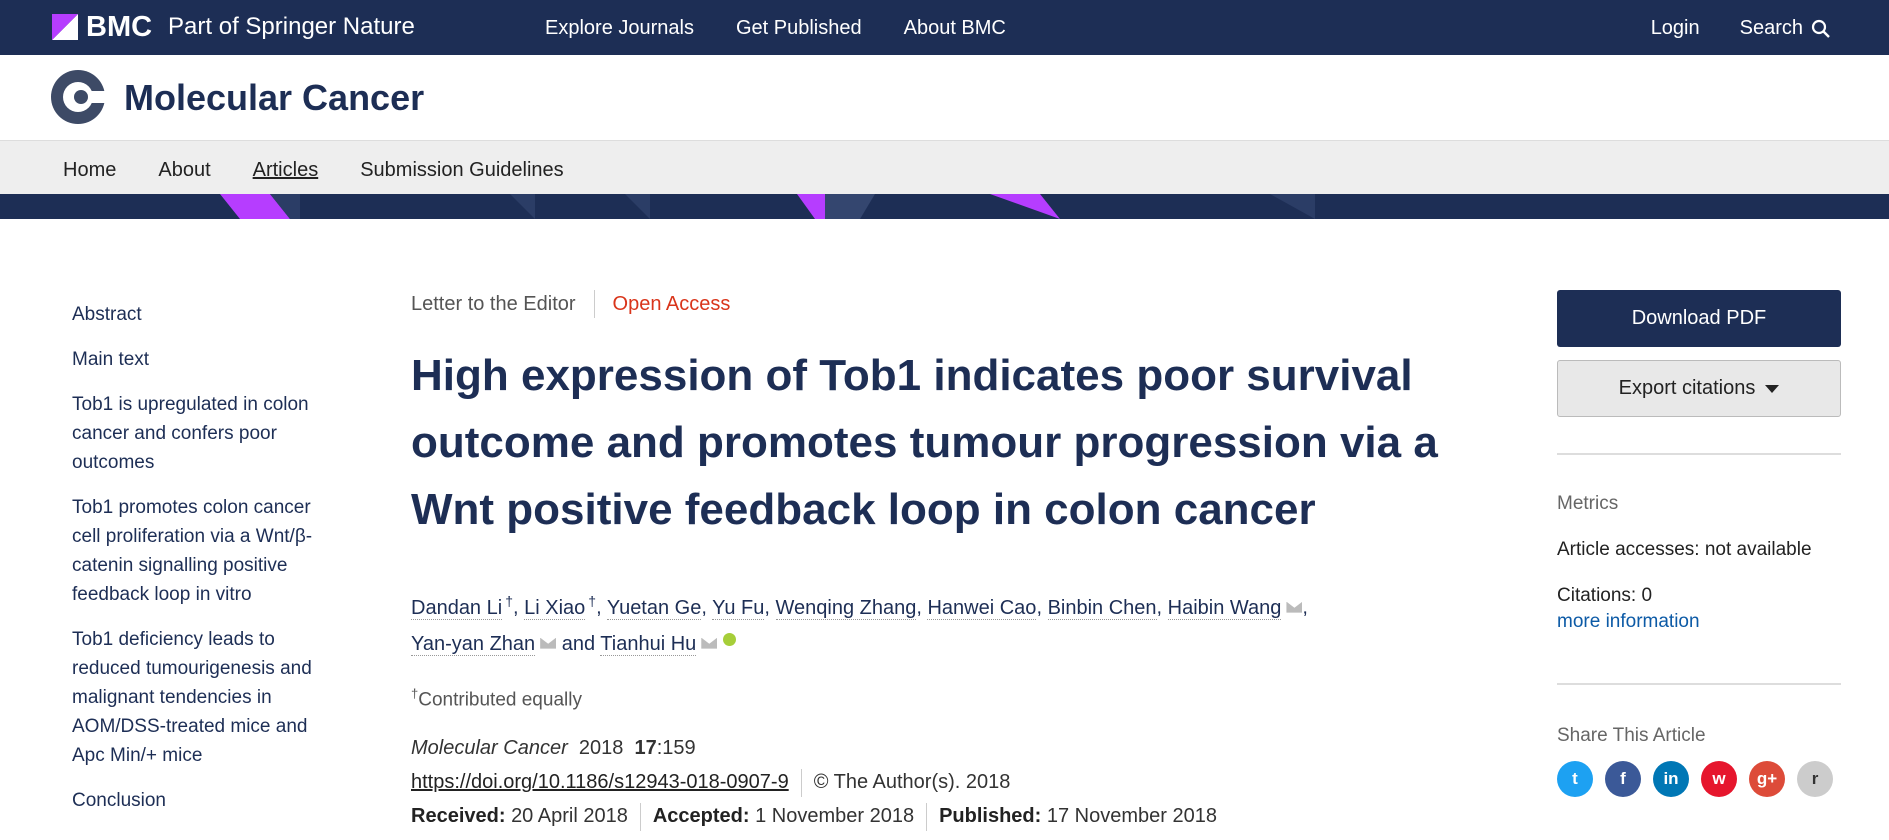  I want to click on subnav-home: Home, so click(90, 170).